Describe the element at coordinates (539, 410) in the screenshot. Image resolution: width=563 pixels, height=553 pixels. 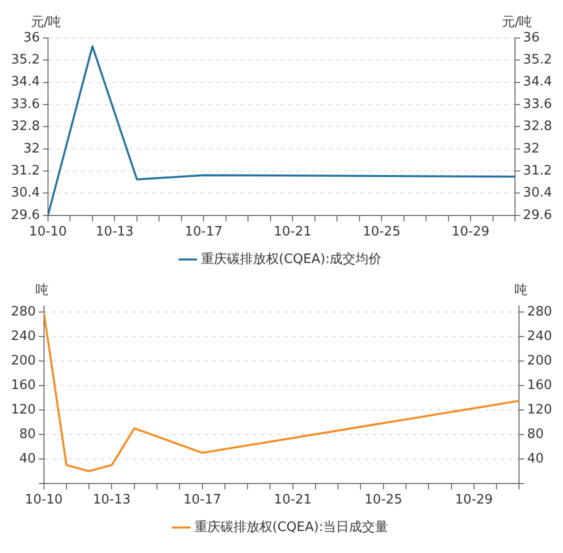
I see `y2-tick-label: 120` at that location.